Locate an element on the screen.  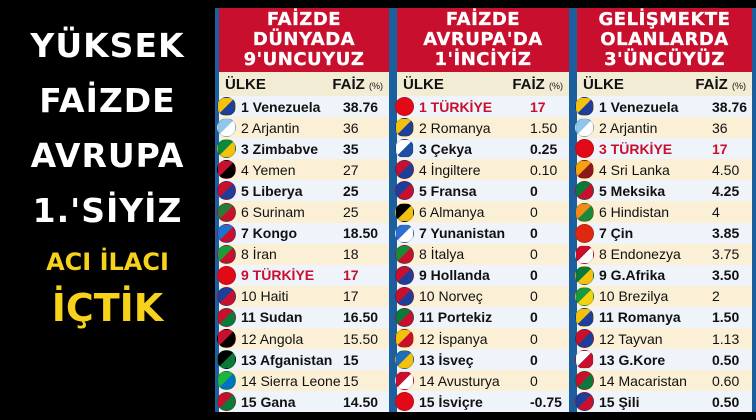
country-name: 1 TÜRKİYE is located at coordinates (456, 106).